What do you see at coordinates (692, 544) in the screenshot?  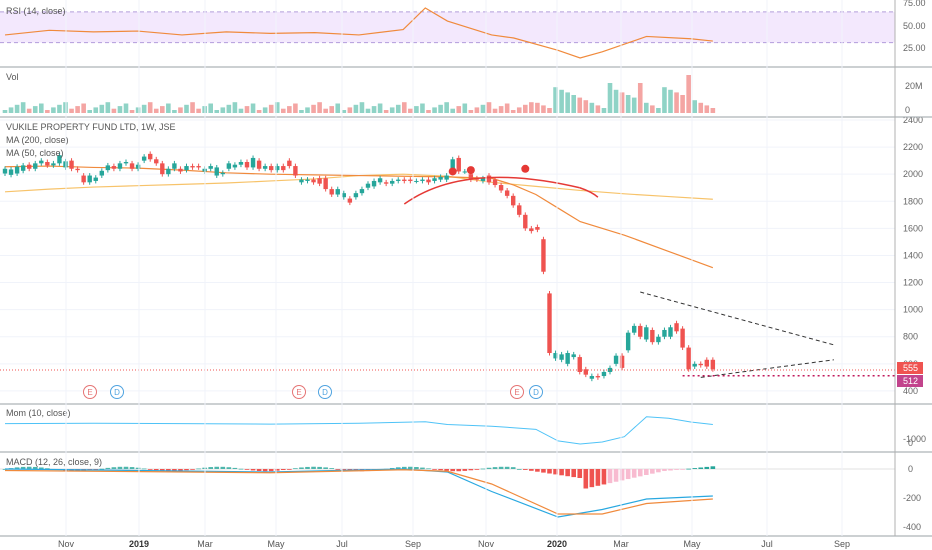 I see `x-tick-label: May` at bounding box center [692, 544].